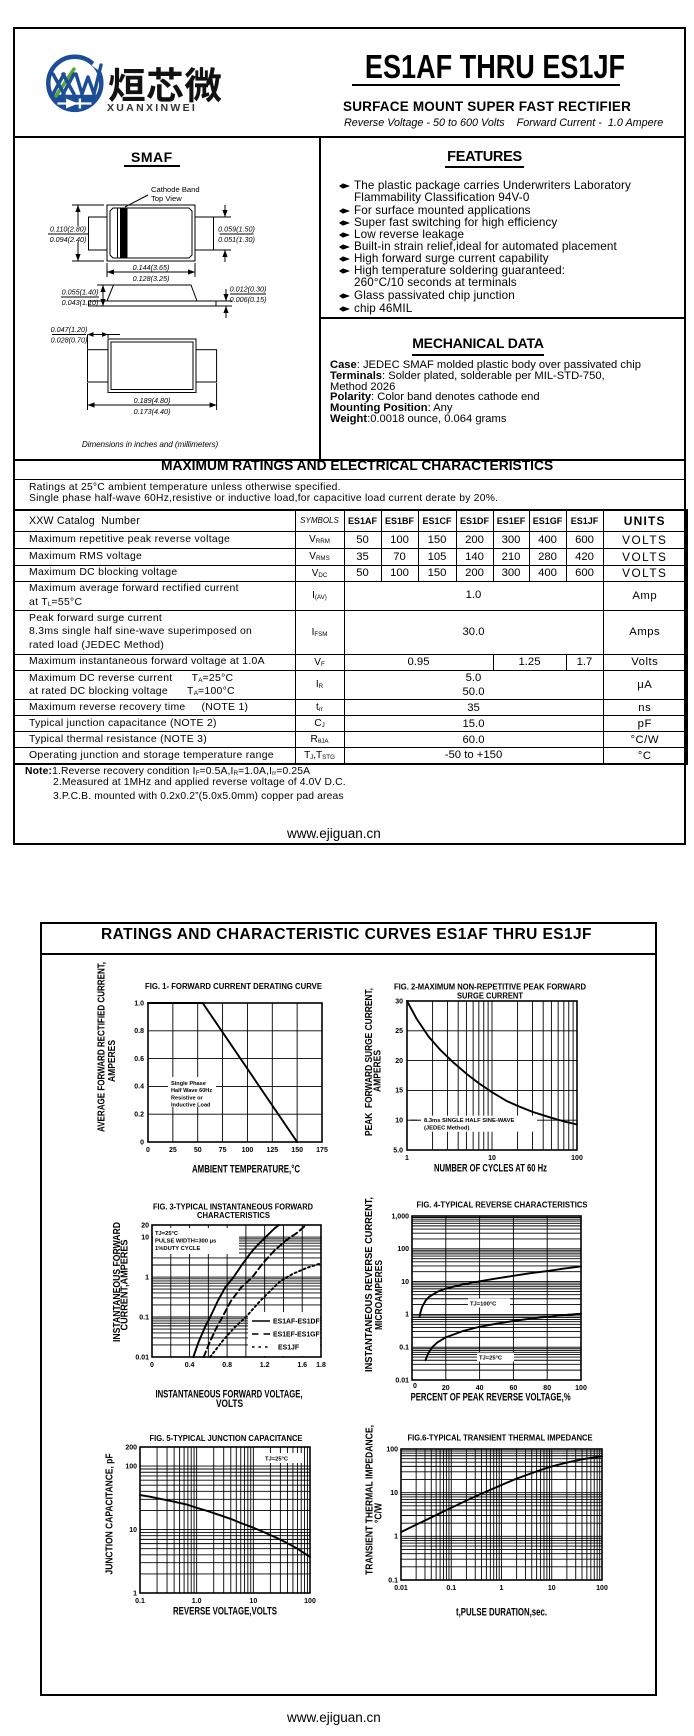  I want to click on svg-text: 0.094(2.40), so click(68, 239).